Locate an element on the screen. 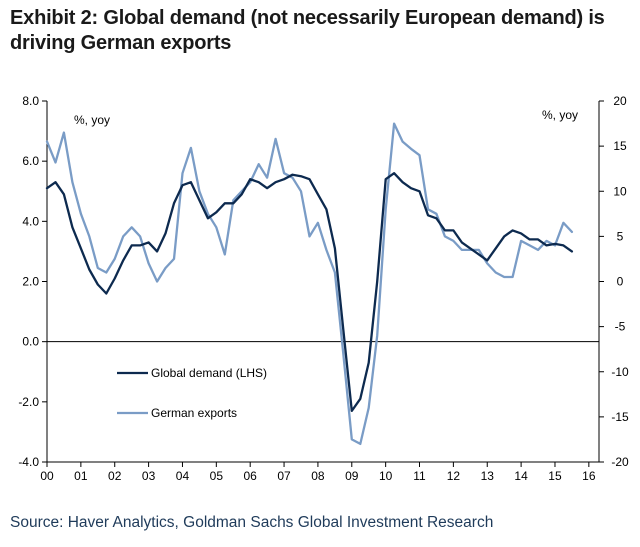 The image size is (640, 547). left-tick-label: -2.0 is located at coordinates (28, 402).